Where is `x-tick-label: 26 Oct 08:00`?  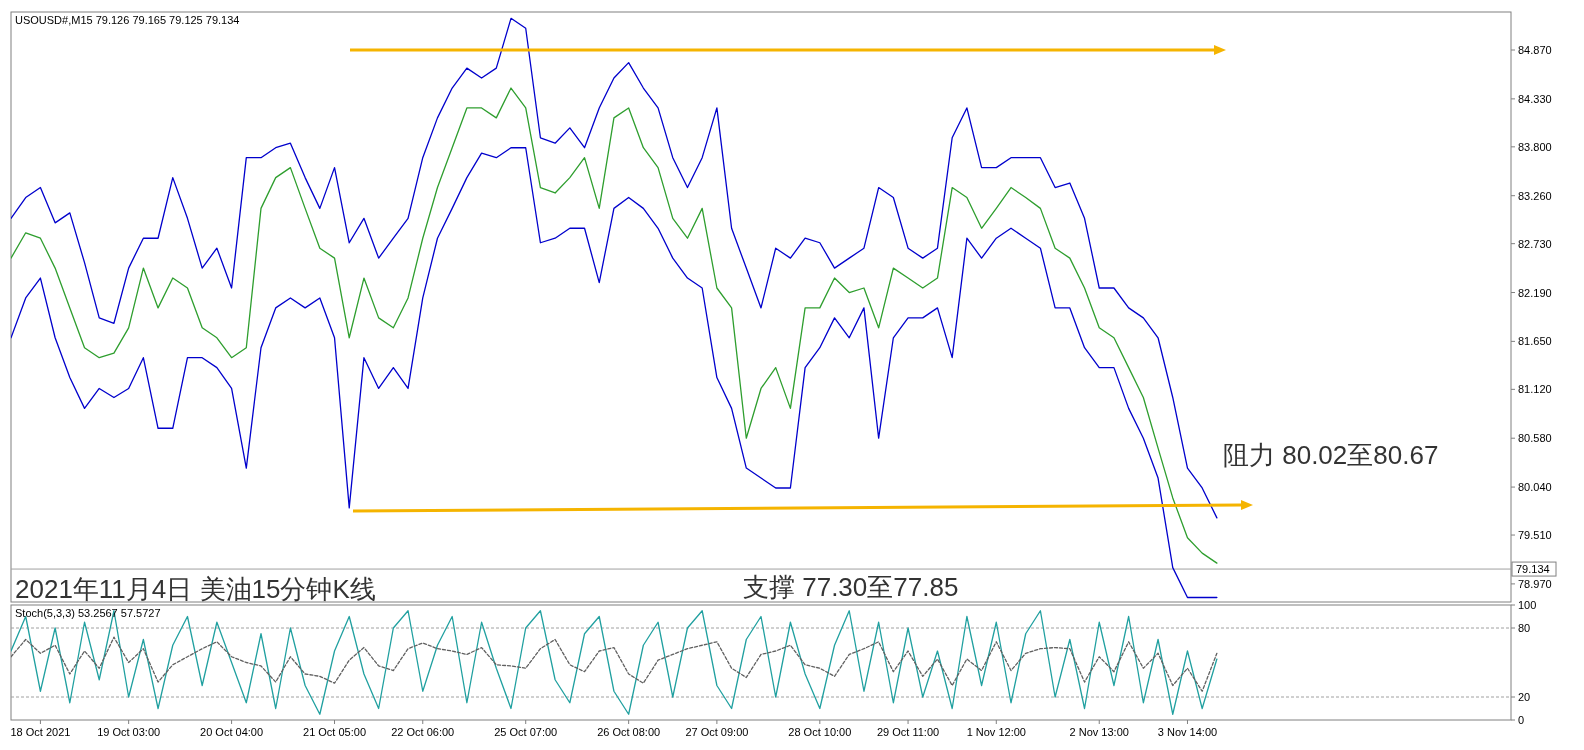 x-tick-label: 26 Oct 08:00 is located at coordinates (629, 732).